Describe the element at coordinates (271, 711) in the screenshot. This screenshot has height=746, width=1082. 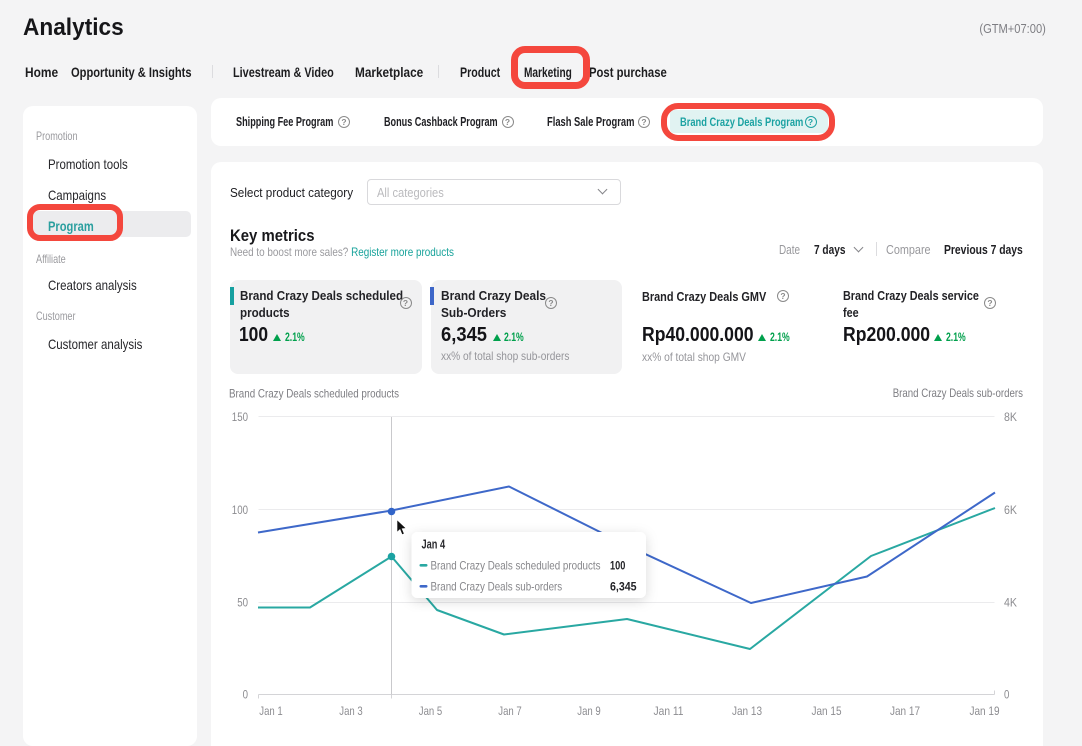
I see `svg-text: Jan 1` at that location.